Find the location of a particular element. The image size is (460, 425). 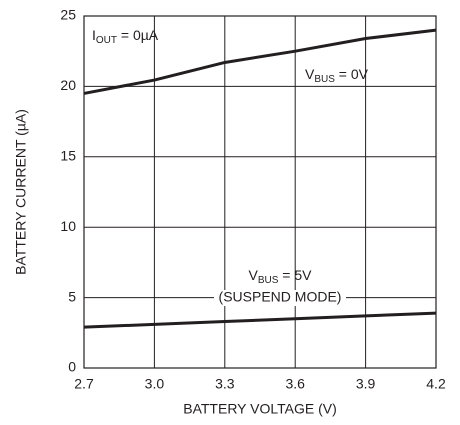

y-tick-label: 15 is located at coordinates (68, 156).